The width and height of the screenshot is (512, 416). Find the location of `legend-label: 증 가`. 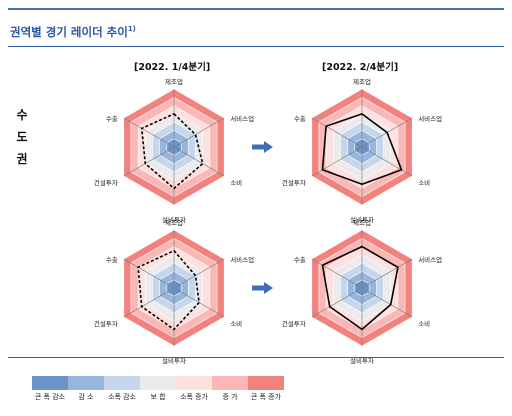

legend-label: 증 가 is located at coordinates (230, 397).